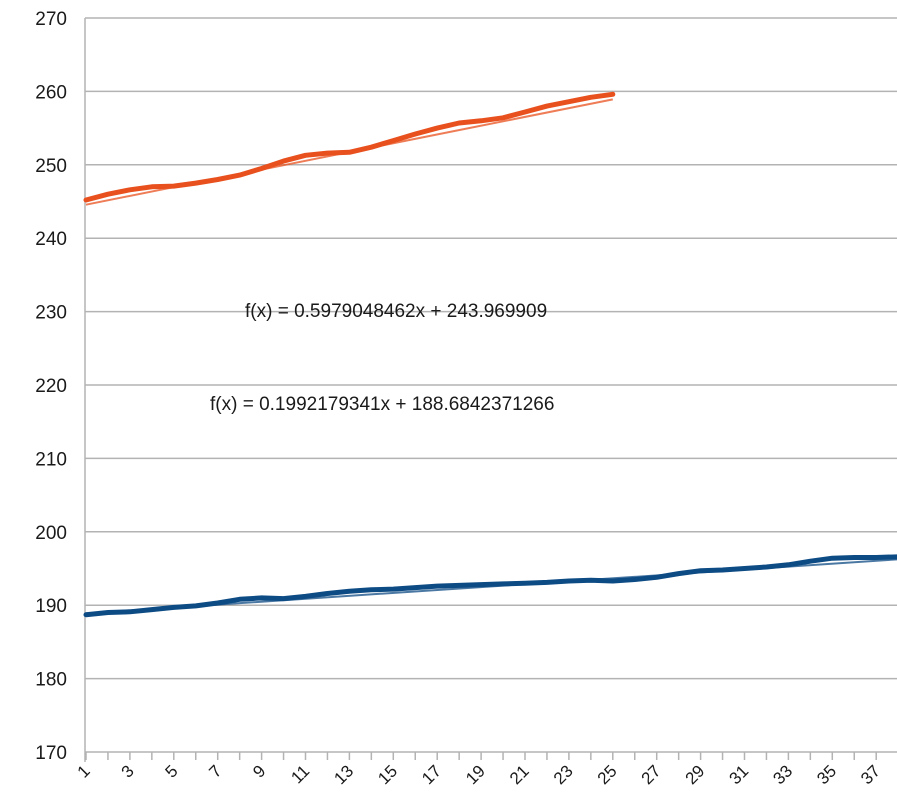 The height and width of the screenshot is (805, 897). I want to click on y-tick-label-260: 260, so click(51, 92).